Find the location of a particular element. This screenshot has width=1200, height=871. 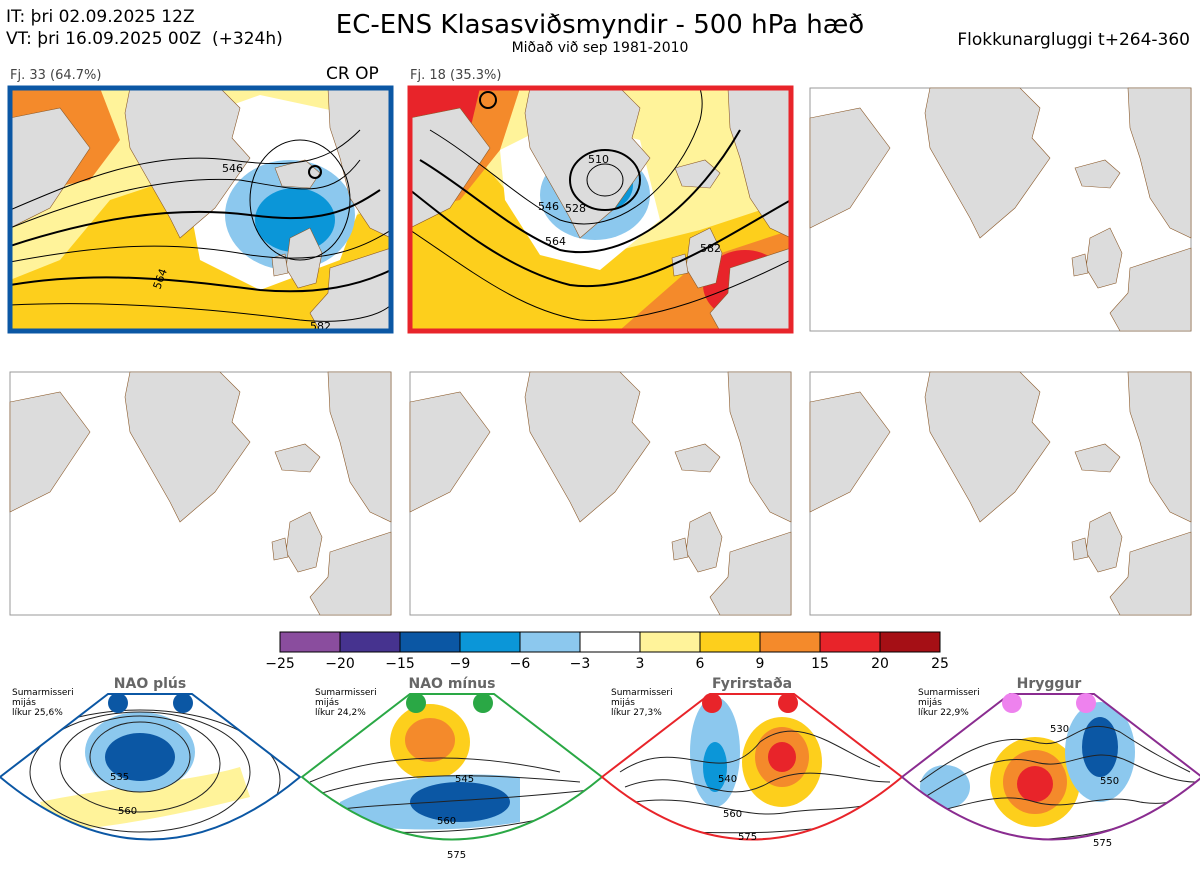

classification-window: Flokkunargluggi t+264-360 is located at coordinates (1073, 40).